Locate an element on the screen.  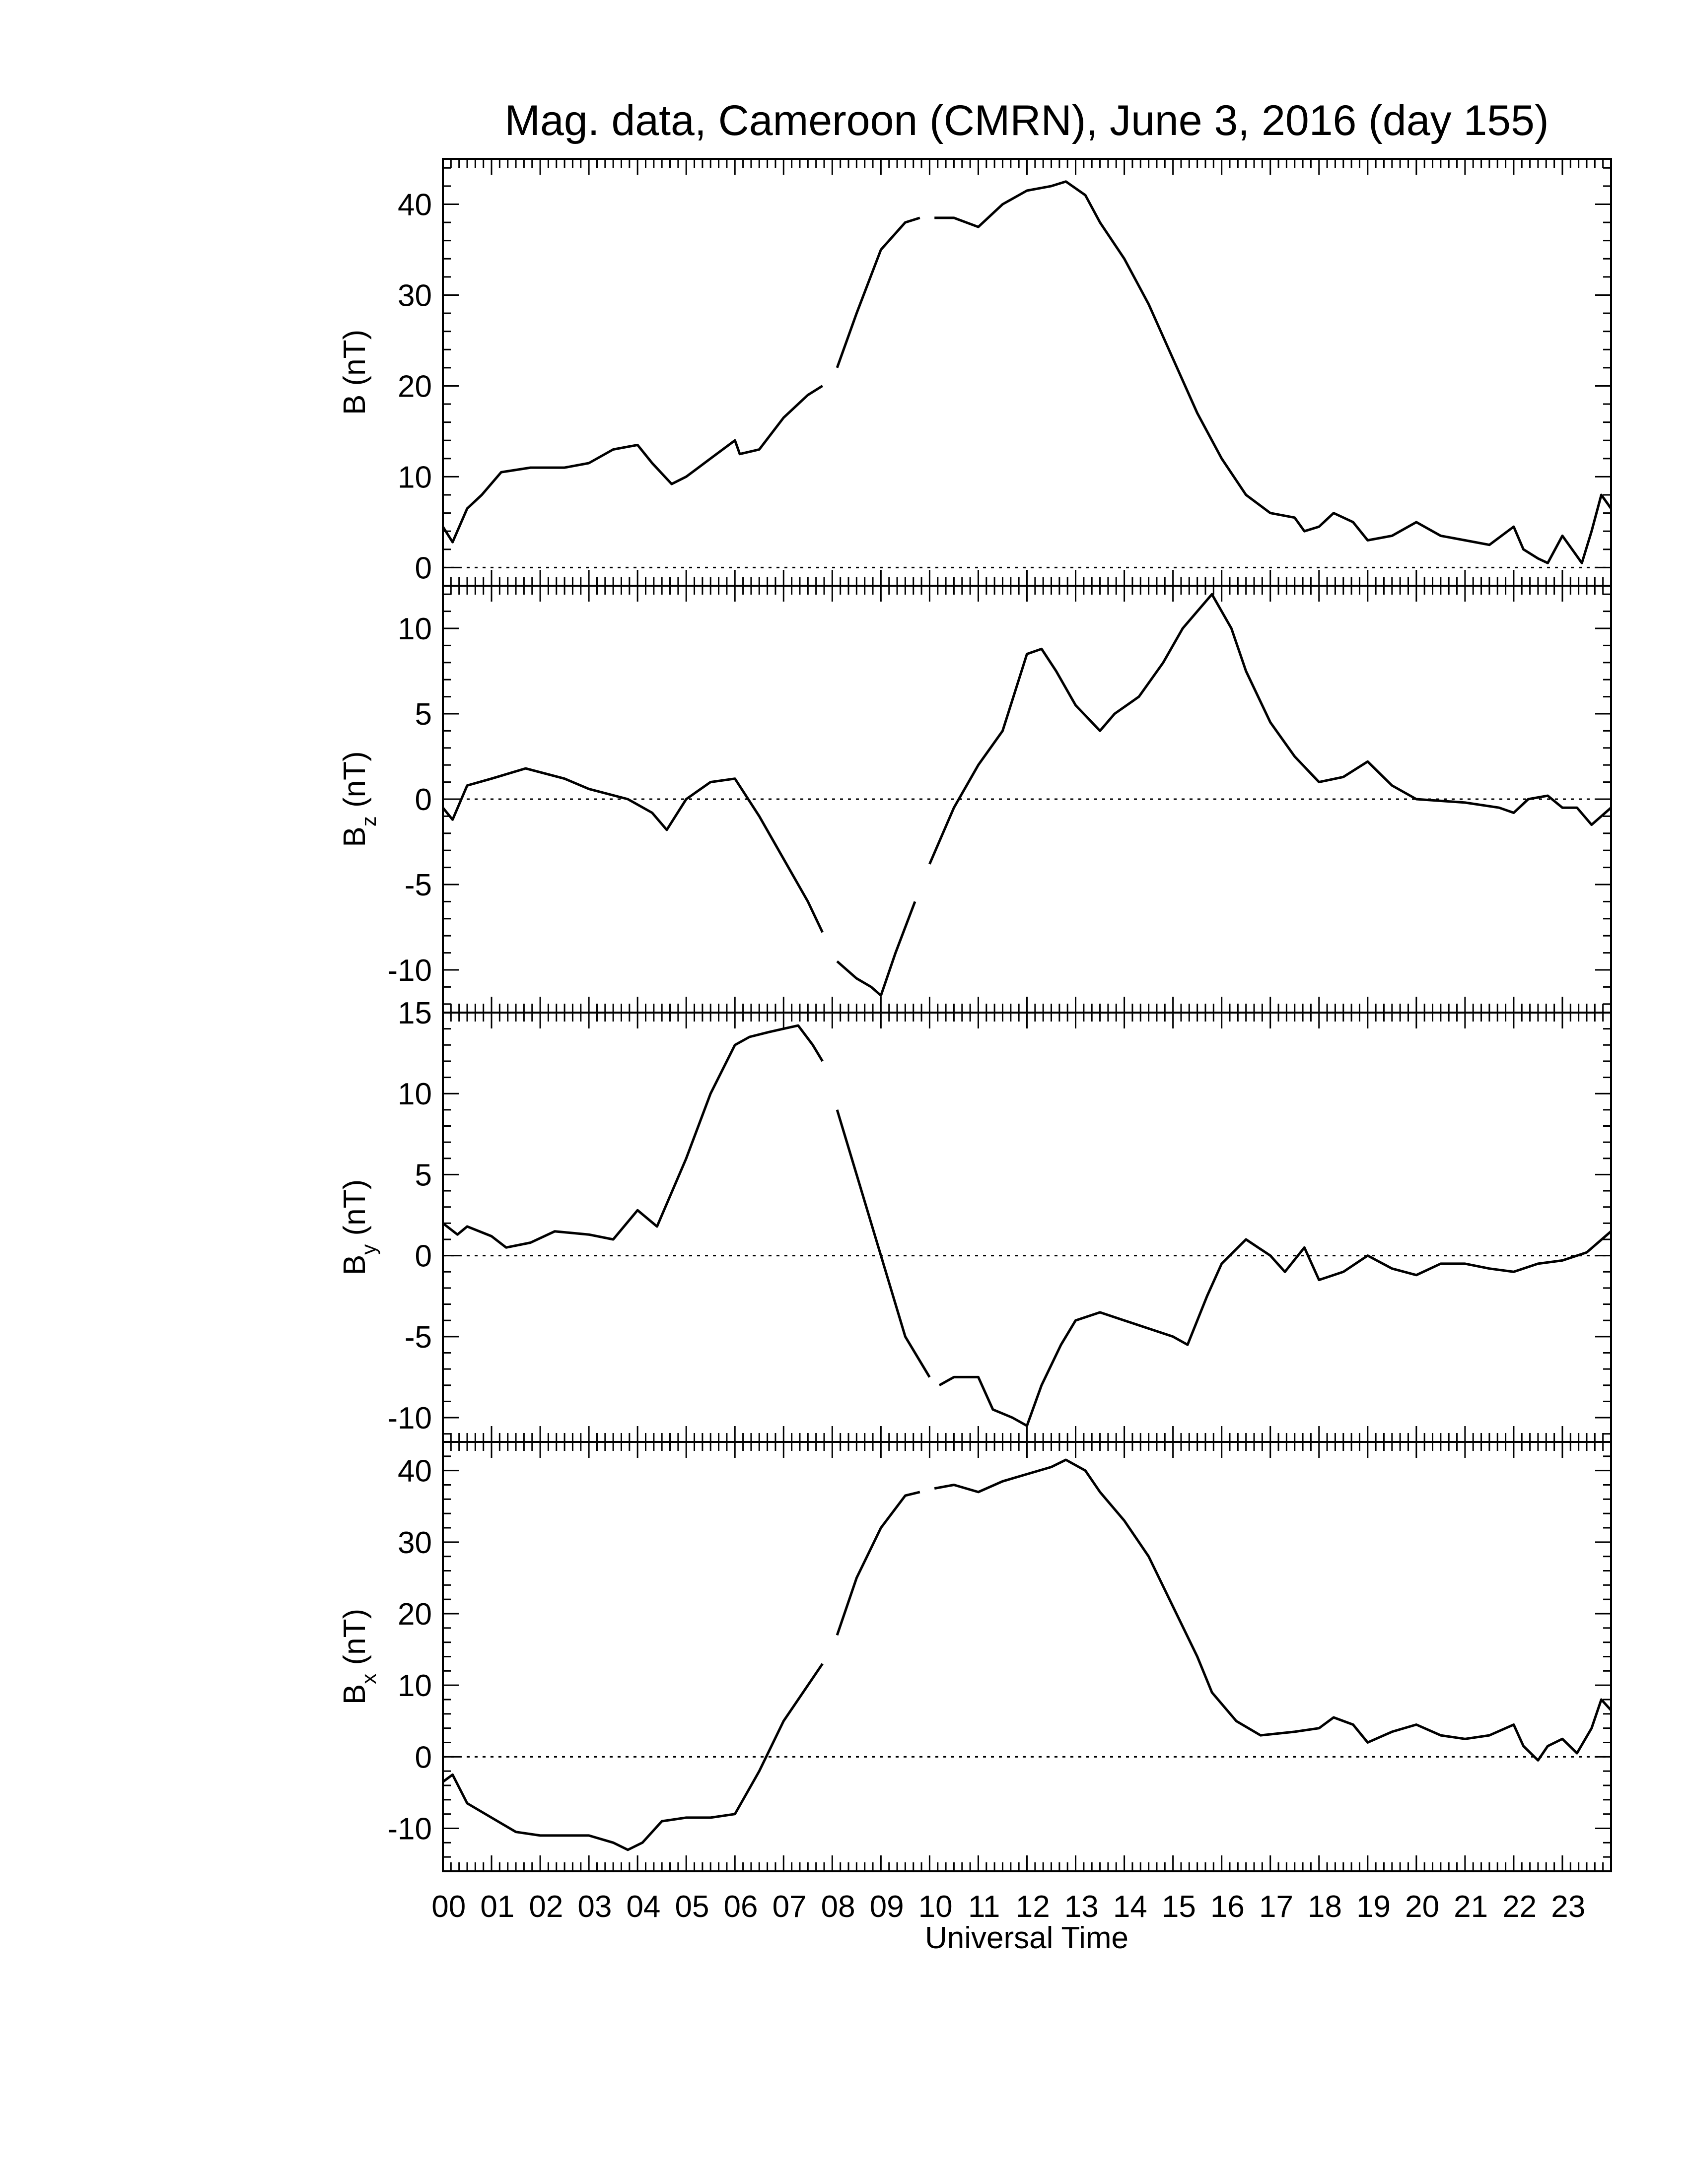
x-tick-label: 19 is located at coordinates (1373, 1907).